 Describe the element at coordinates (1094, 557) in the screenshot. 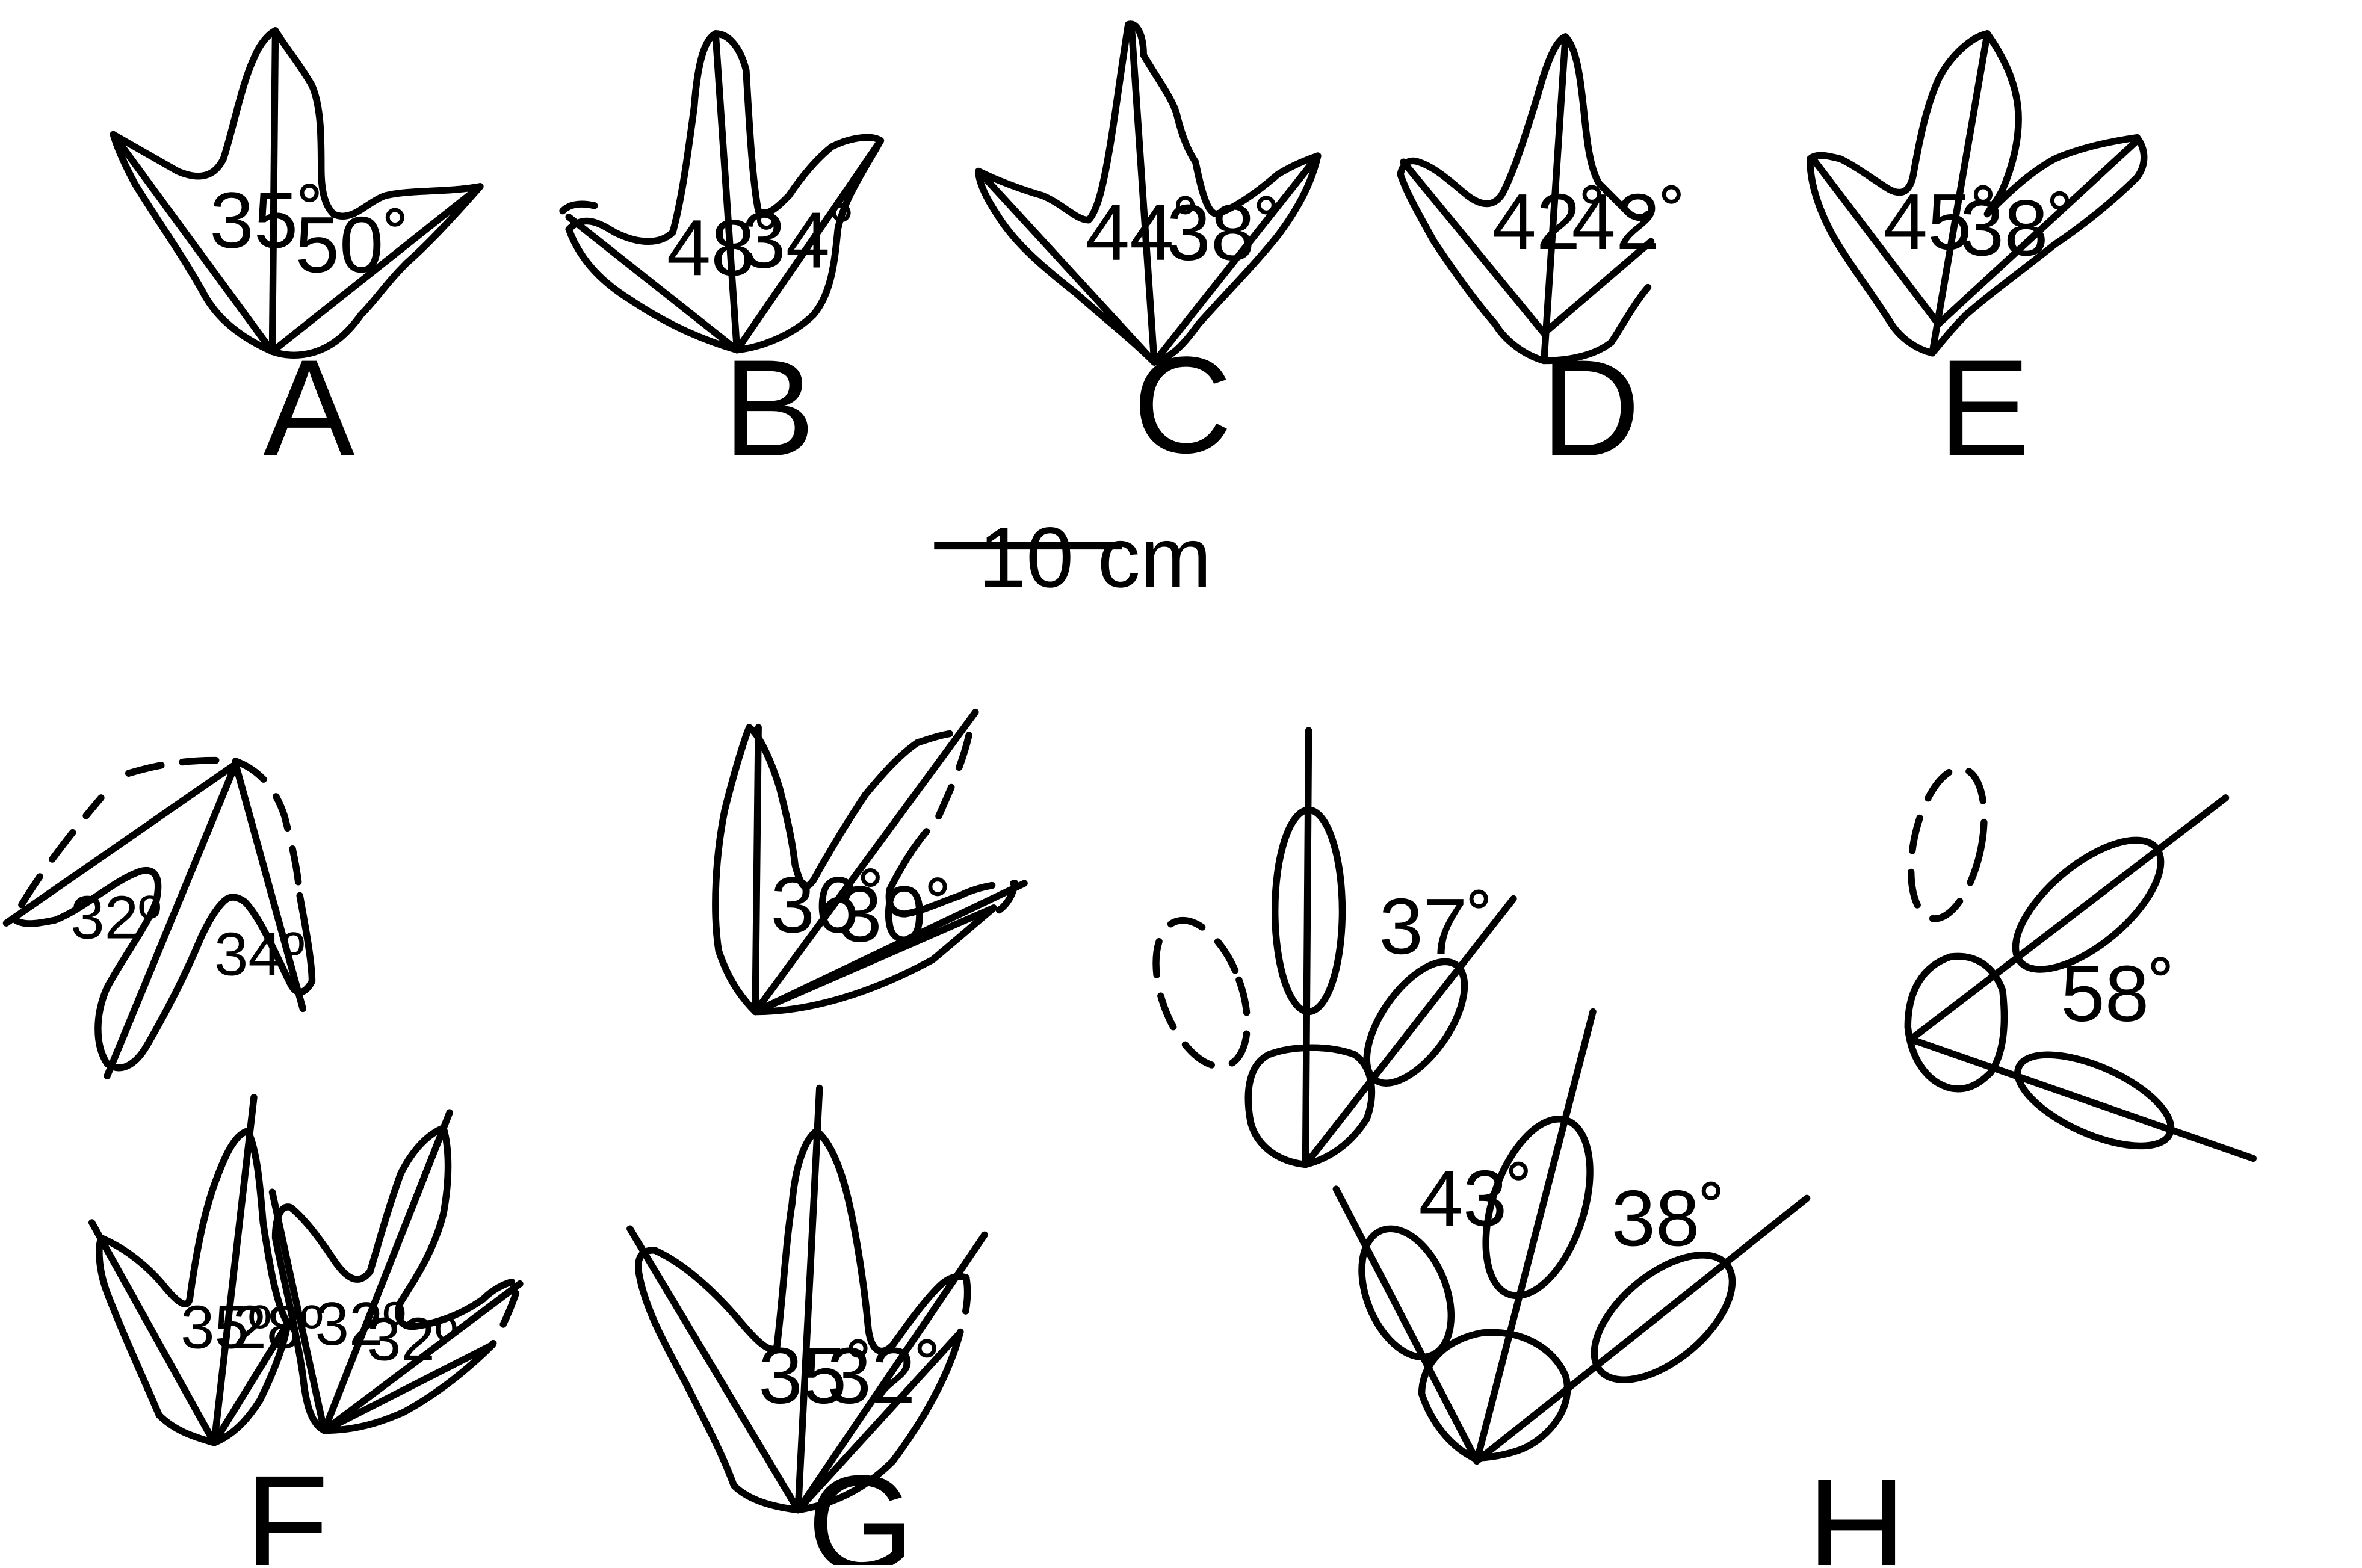

I see `scale-bar-label: 10 cm` at that location.